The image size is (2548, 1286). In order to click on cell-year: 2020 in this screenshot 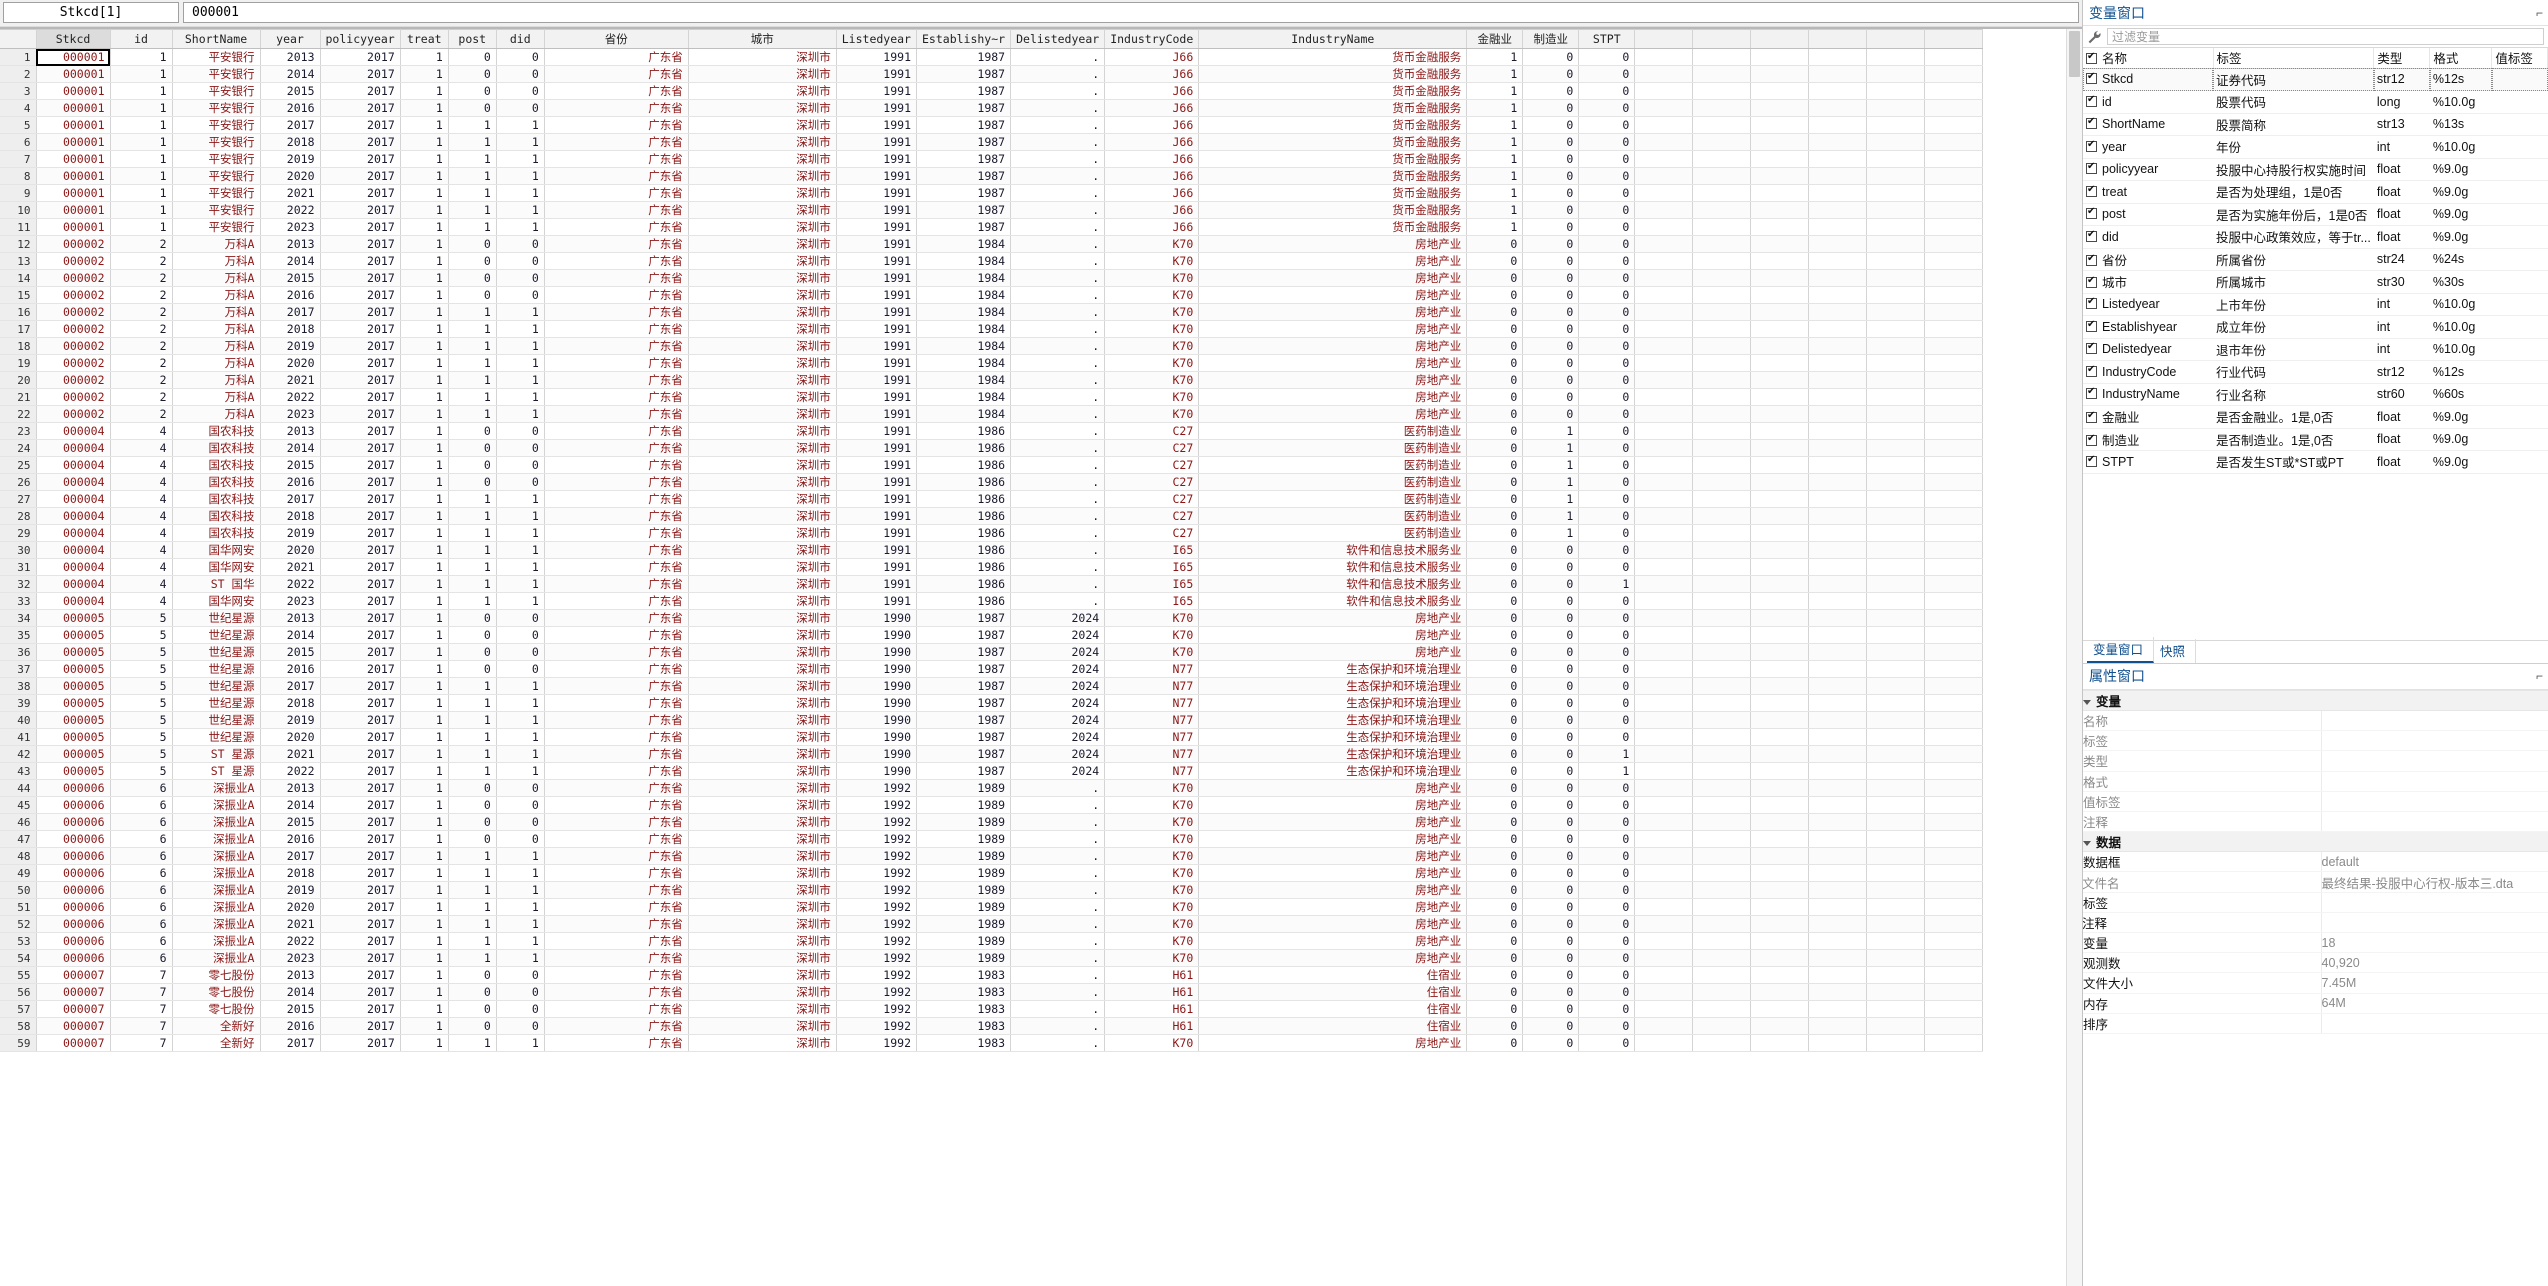, I will do `click(290, 737)`.